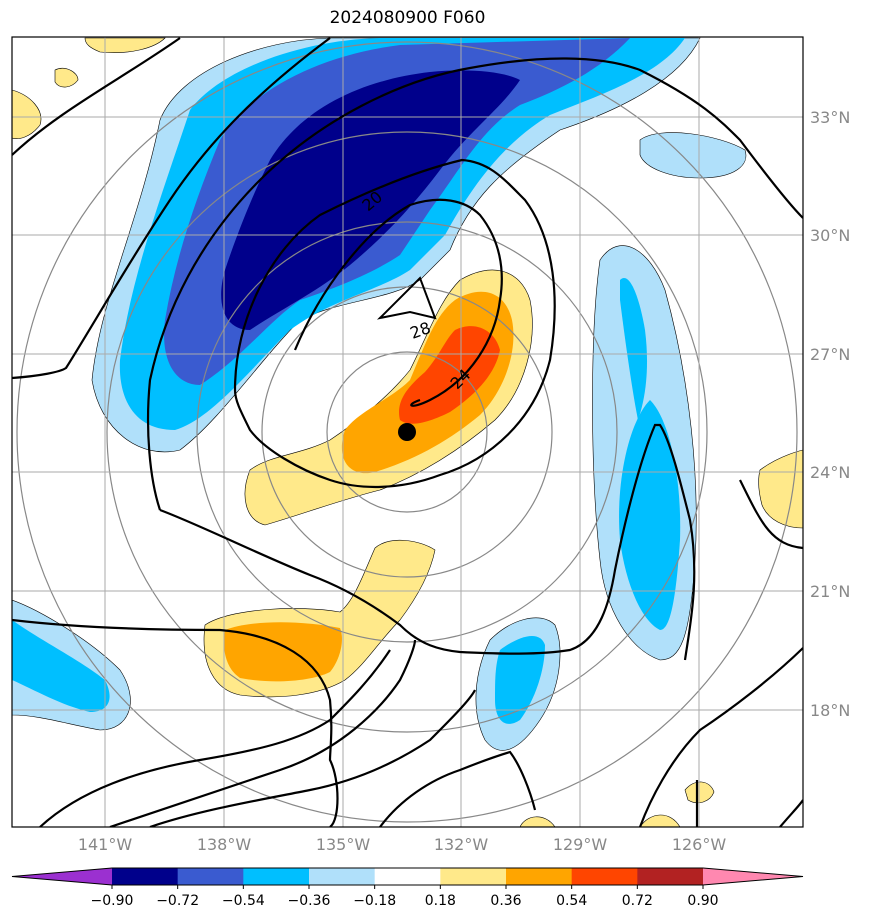 This screenshot has height=924, width=873. I want to click on lat-label-24n: 24°N, so click(830, 472).